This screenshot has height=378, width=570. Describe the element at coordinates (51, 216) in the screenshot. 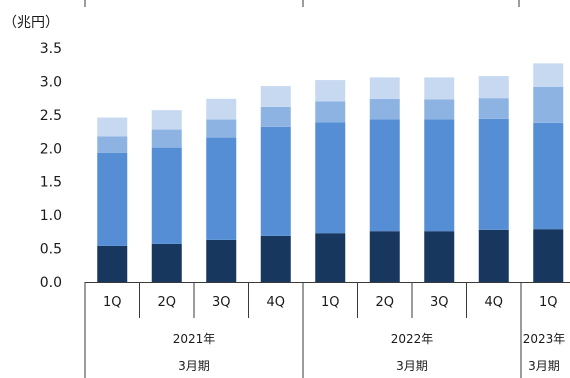

I see `y-tick-label: 1.0` at that location.